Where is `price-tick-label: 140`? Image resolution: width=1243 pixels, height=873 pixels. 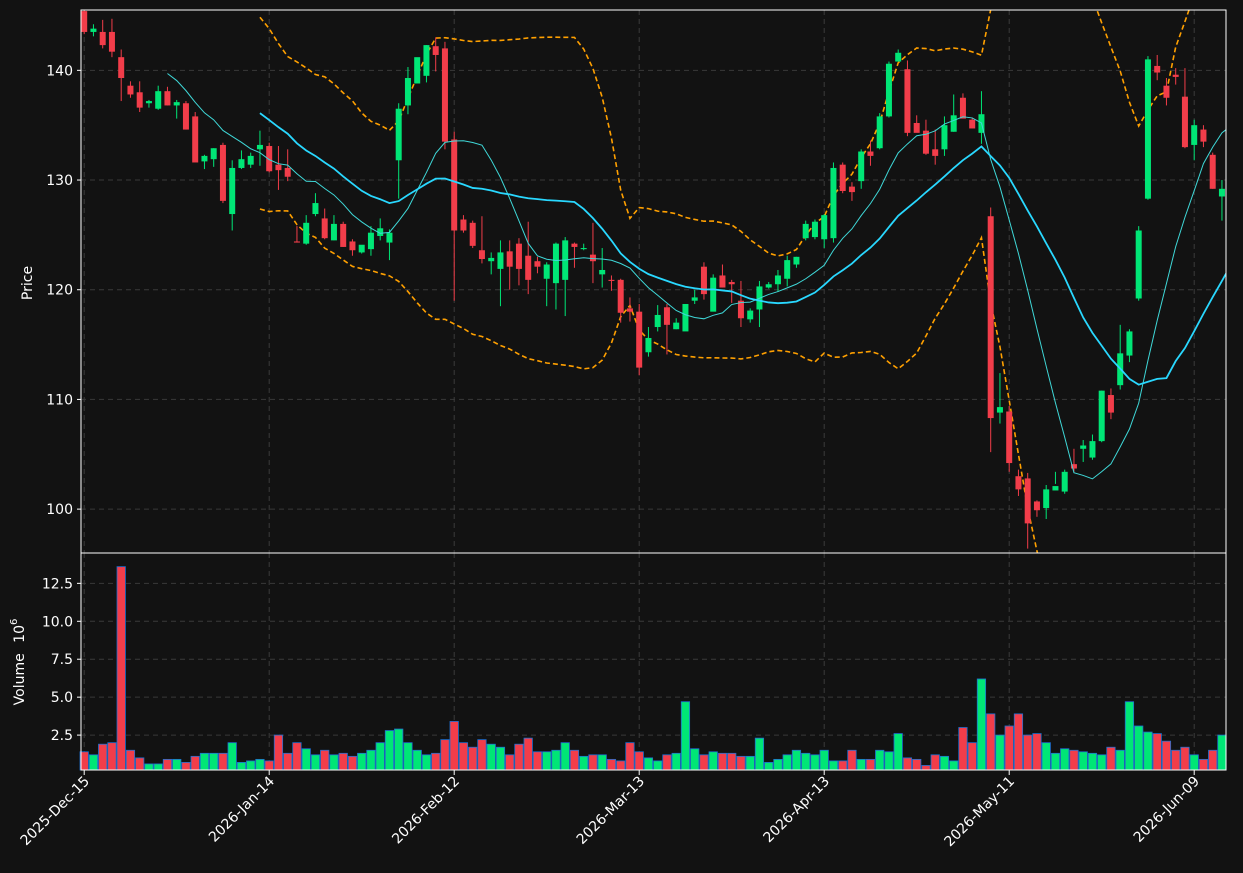 price-tick-label: 140 is located at coordinates (59, 71).